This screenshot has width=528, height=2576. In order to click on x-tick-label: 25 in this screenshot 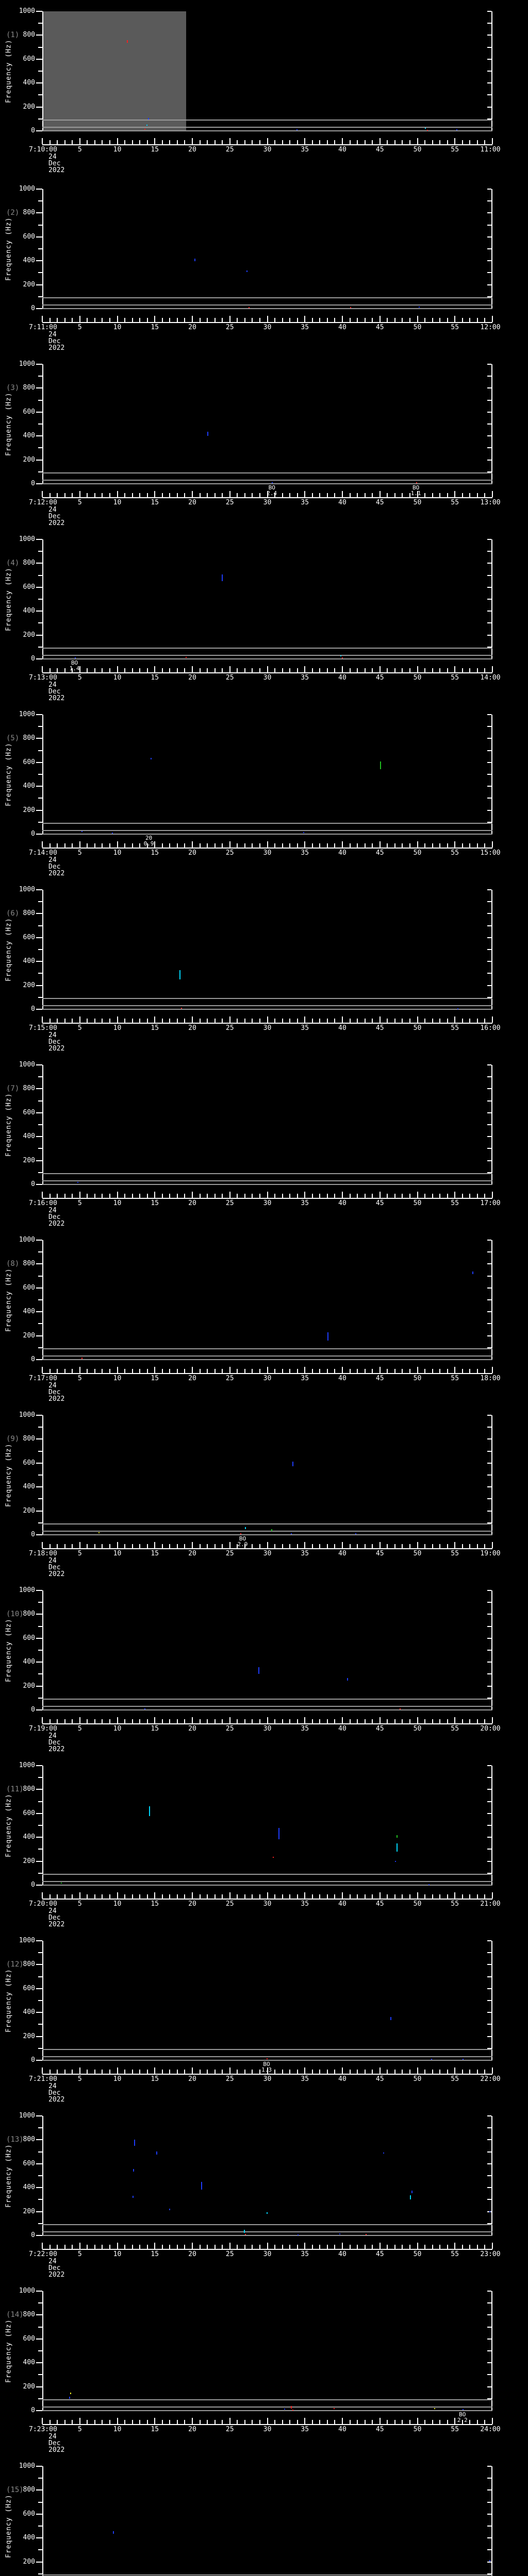, I will do `click(230, 1553)`.